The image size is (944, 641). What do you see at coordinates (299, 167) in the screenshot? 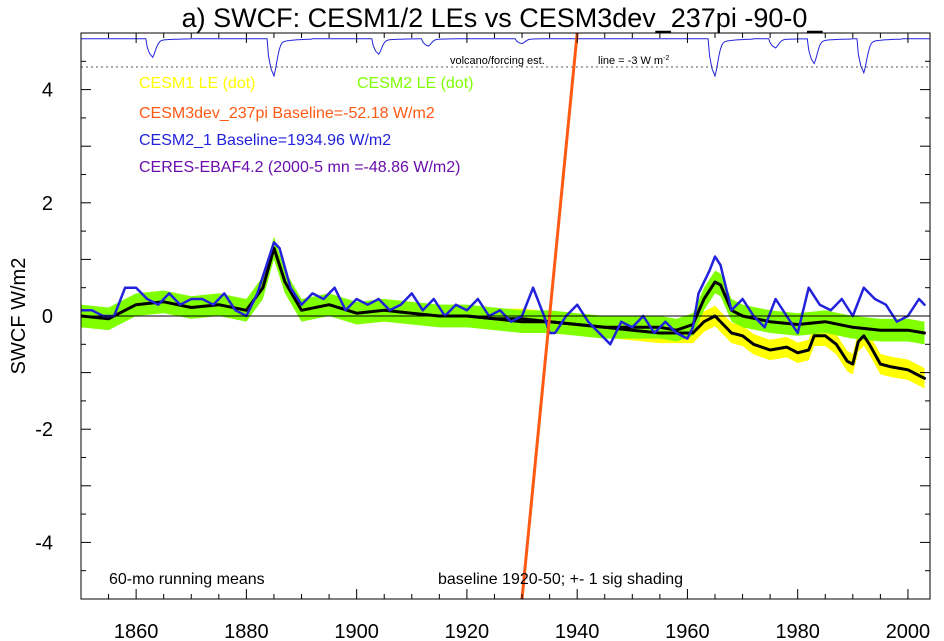
I see `legend-ceres: CERES-EBAF4.2 (2000-5 mn =-48.86 W/m2)` at bounding box center [299, 167].